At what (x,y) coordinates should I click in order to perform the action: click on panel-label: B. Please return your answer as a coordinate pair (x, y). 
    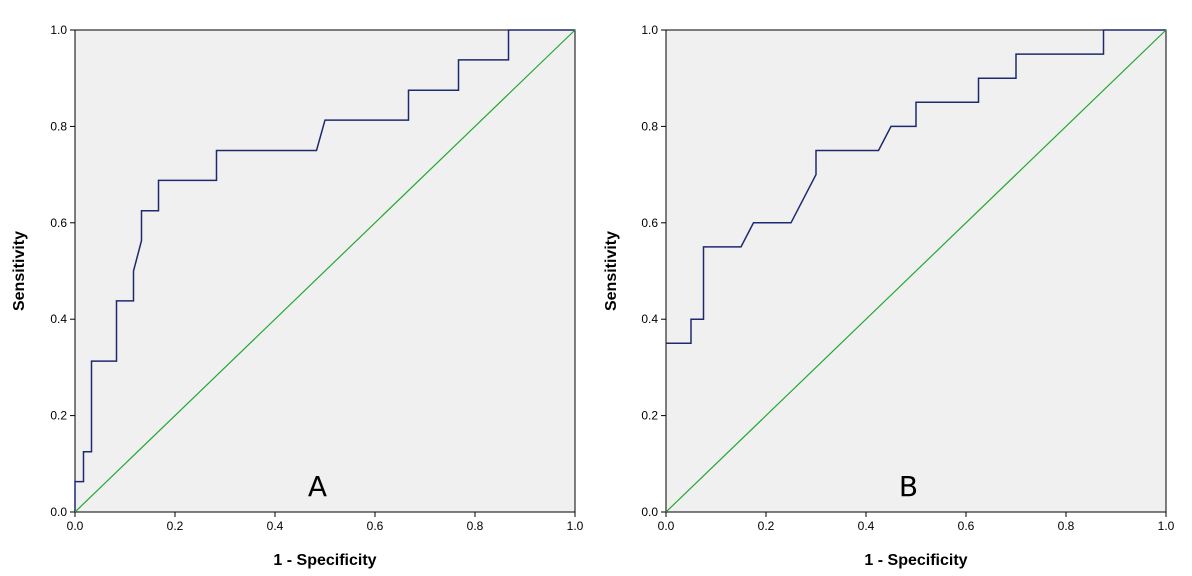
    Looking at the image, I should click on (908, 486).